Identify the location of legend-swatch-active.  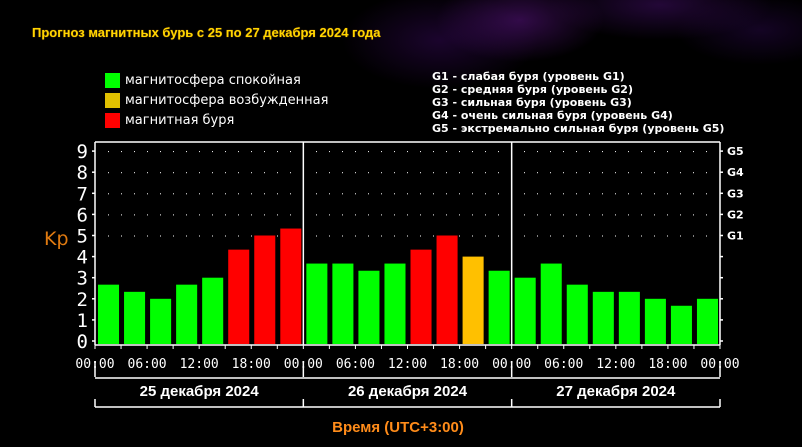
(112, 100).